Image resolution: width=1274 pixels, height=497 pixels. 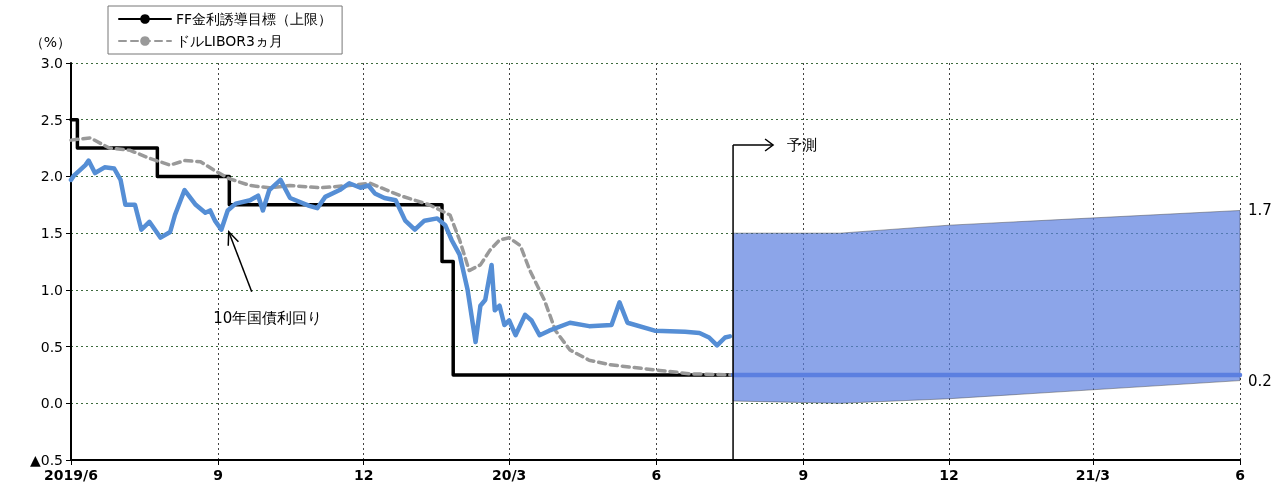 I want to click on y-tick-label: 0.0, so click(x=51, y=403).